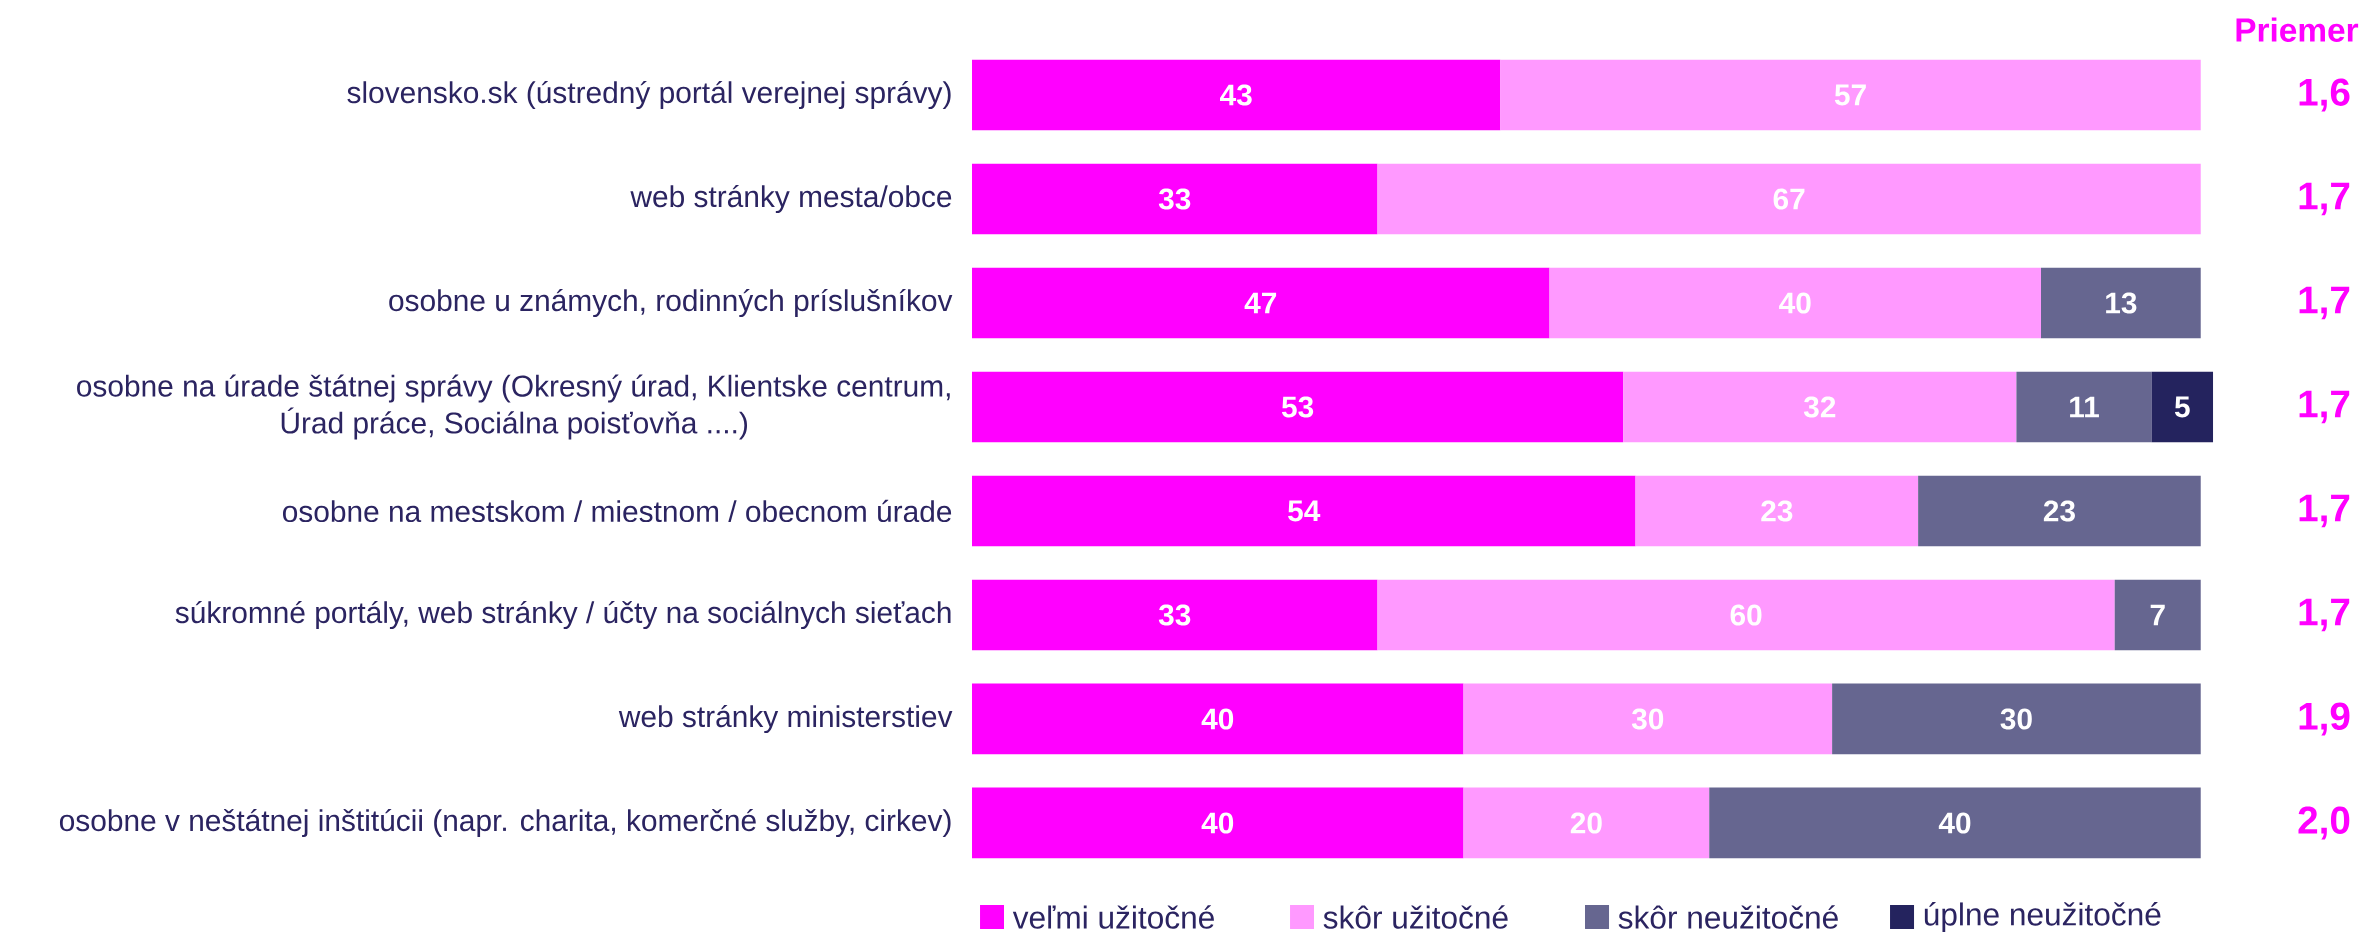 The width and height of the screenshot is (2371, 945). What do you see at coordinates (791, 199) in the screenshot?
I see `y-tick-label: web stránky mesta/obce` at bounding box center [791, 199].